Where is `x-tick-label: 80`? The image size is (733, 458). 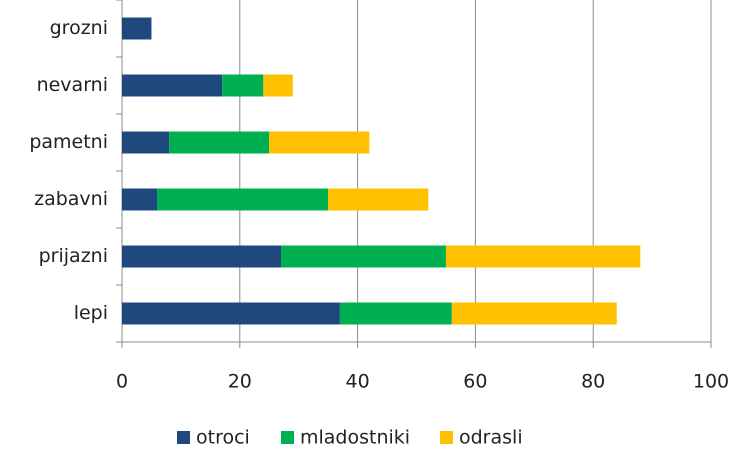 x-tick-label: 80 is located at coordinates (593, 382).